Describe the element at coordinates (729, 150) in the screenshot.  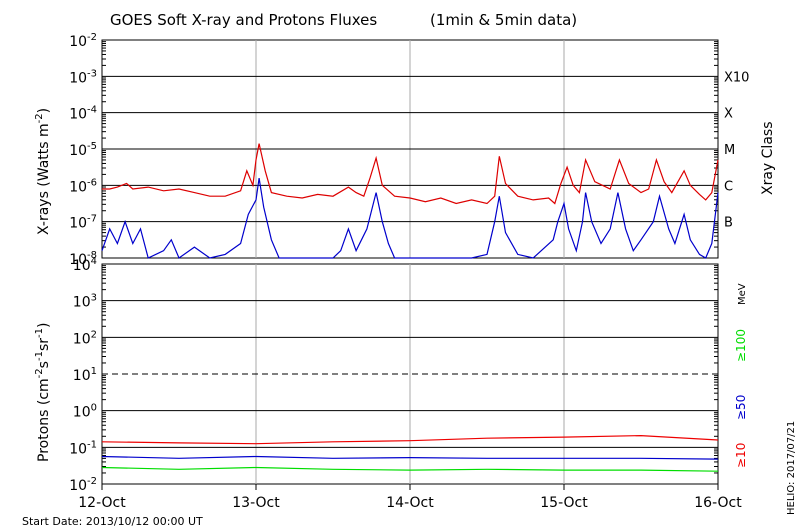
I see `xray-class-label: M` at that location.